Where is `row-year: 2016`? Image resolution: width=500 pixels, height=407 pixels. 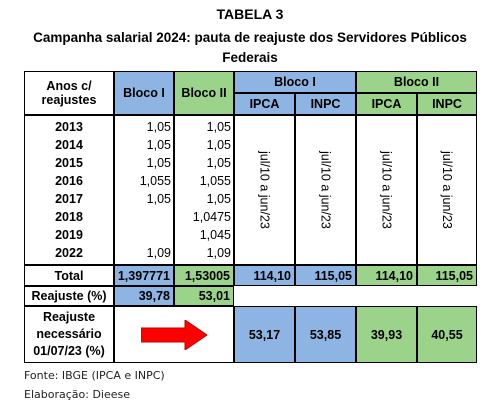 row-year: 2016 is located at coordinates (69, 181).